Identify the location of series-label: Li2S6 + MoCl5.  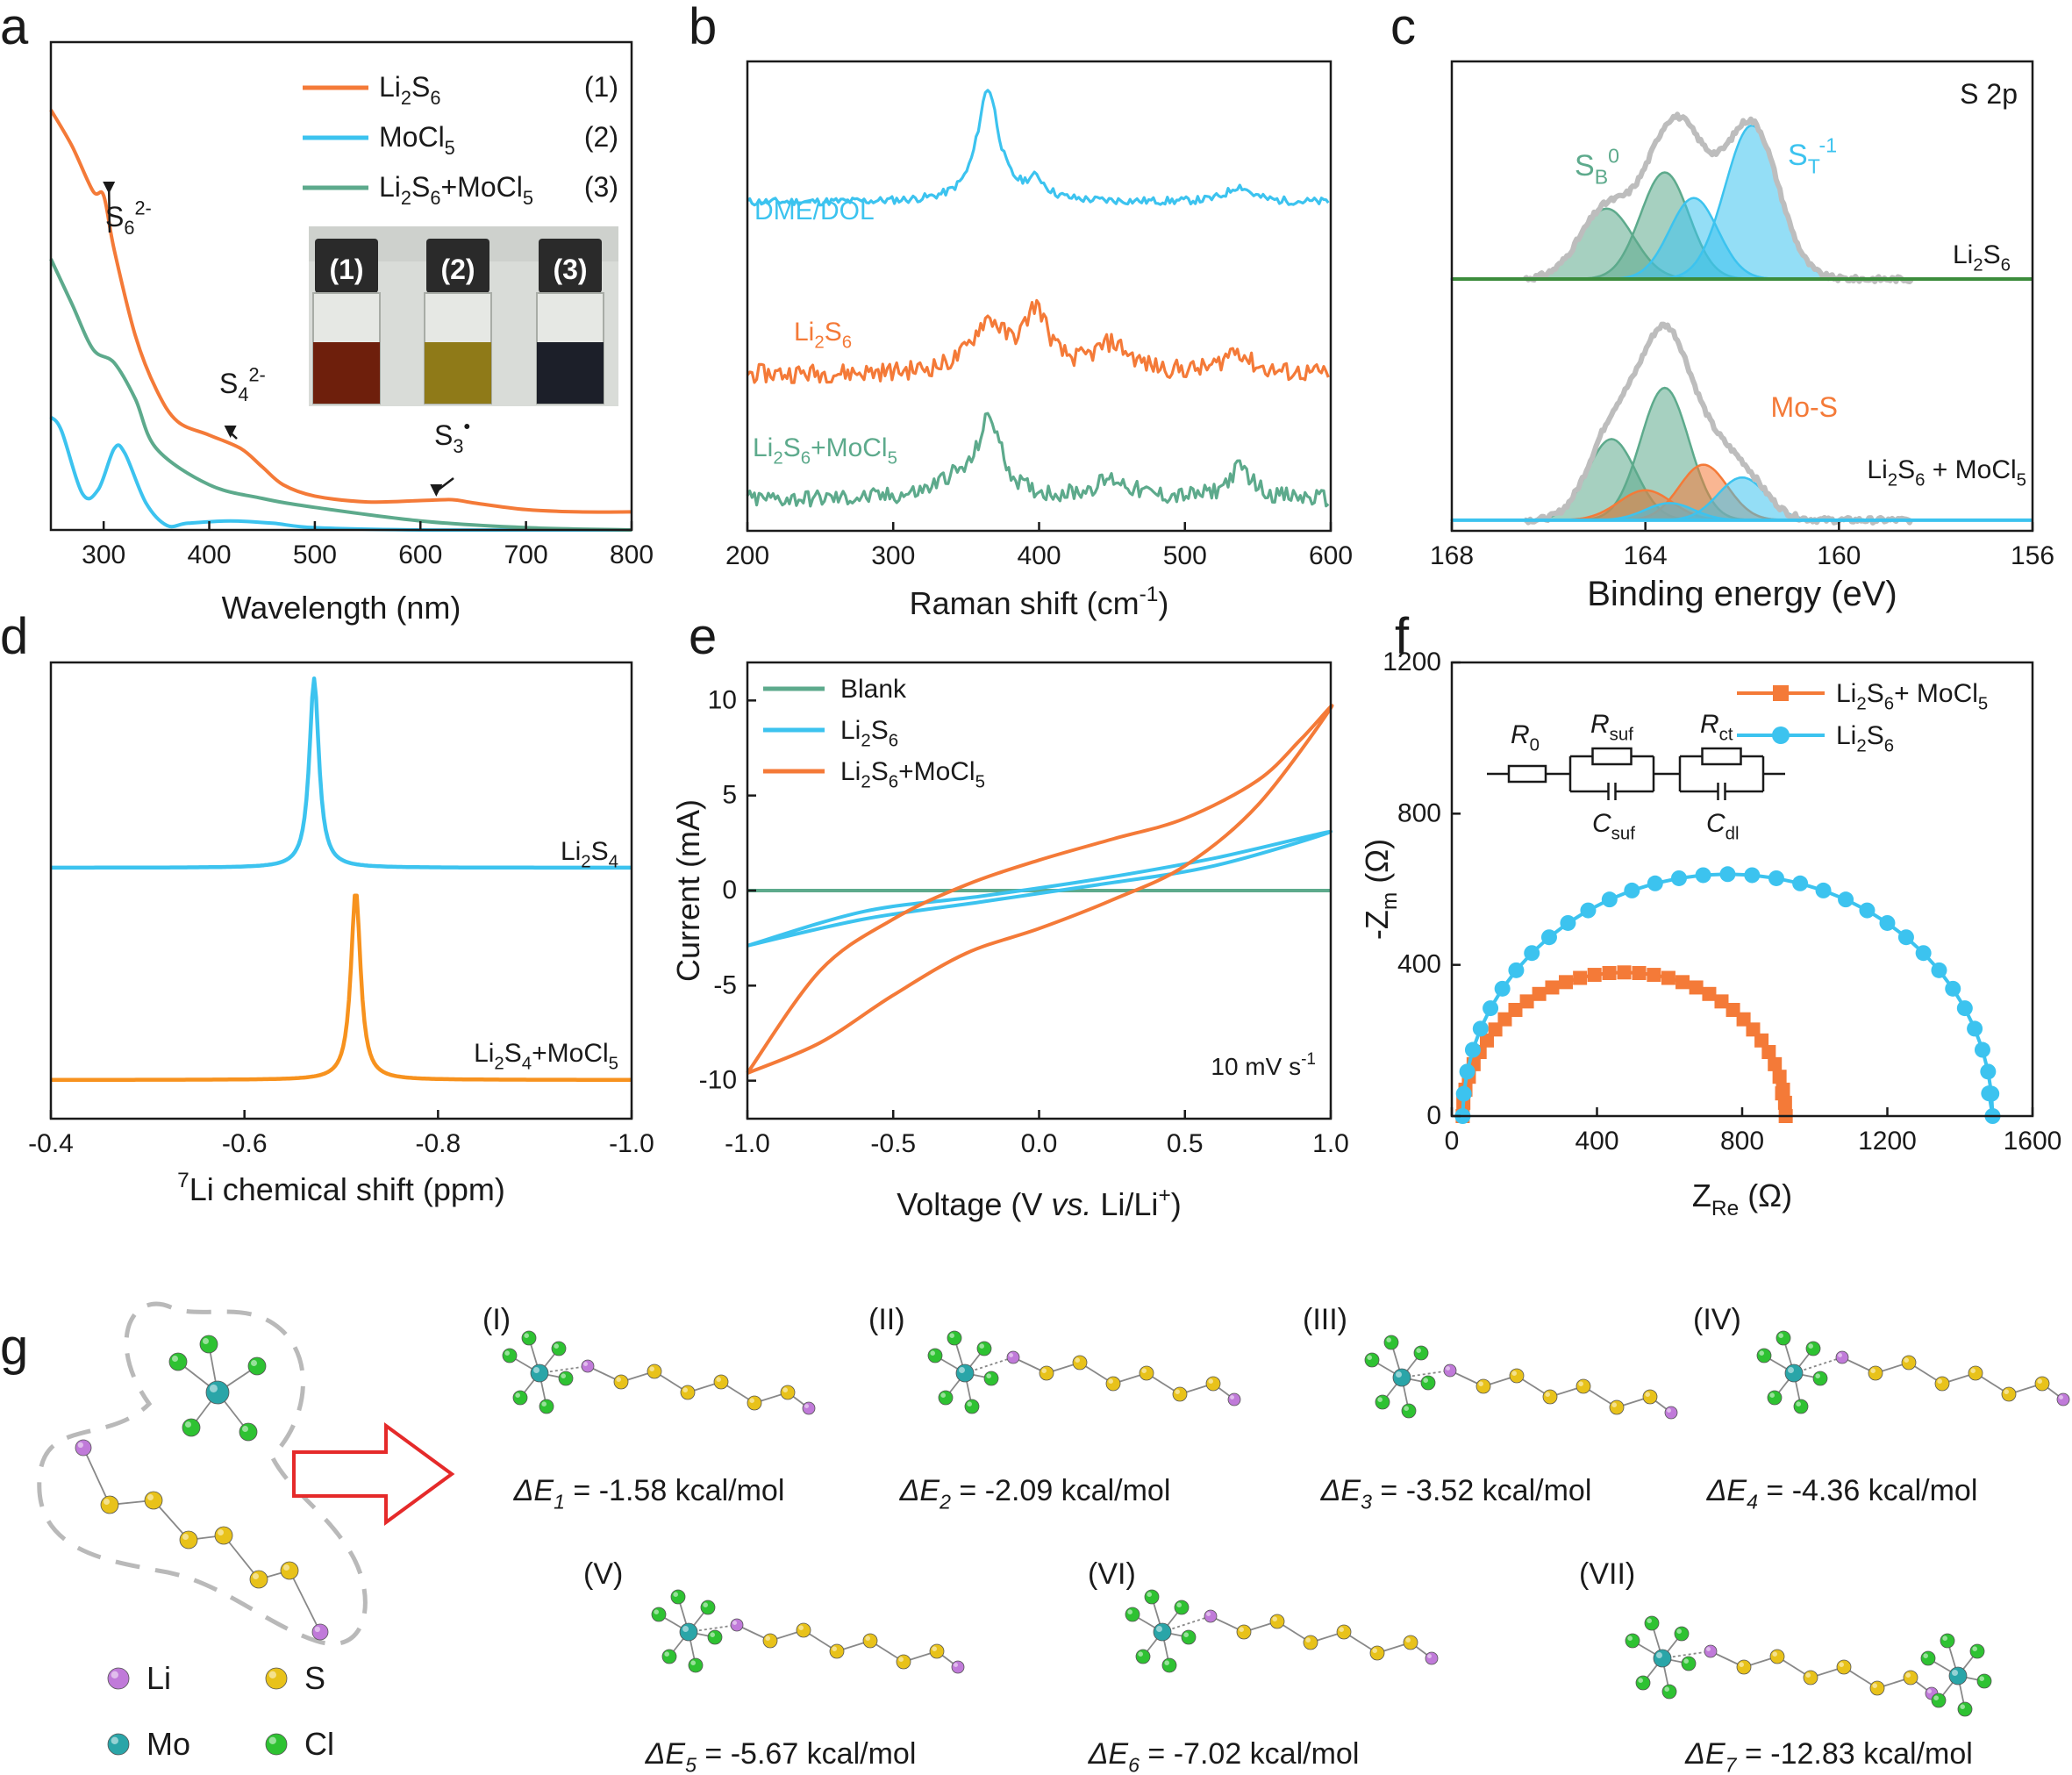
(1947, 472).